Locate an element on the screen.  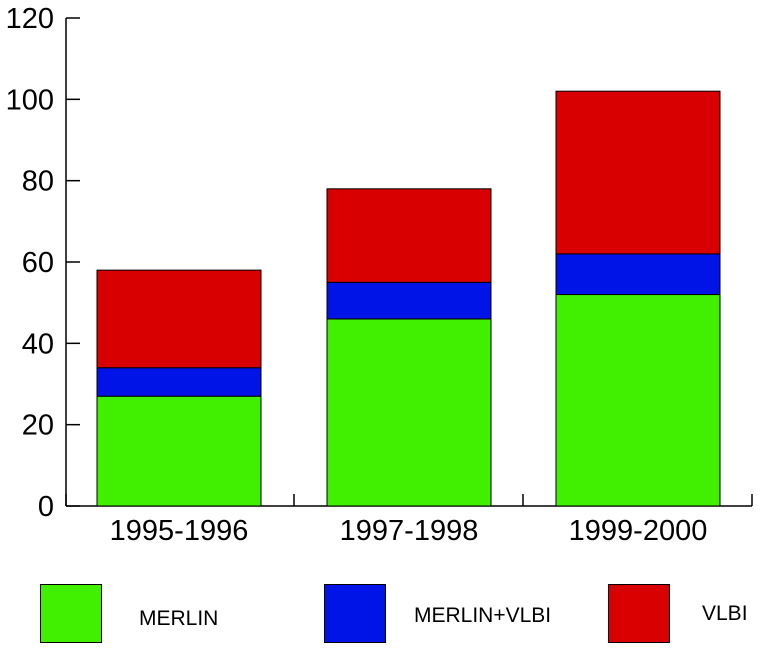
bar-1997-1998-merlin-vlbi is located at coordinates (409, 300).